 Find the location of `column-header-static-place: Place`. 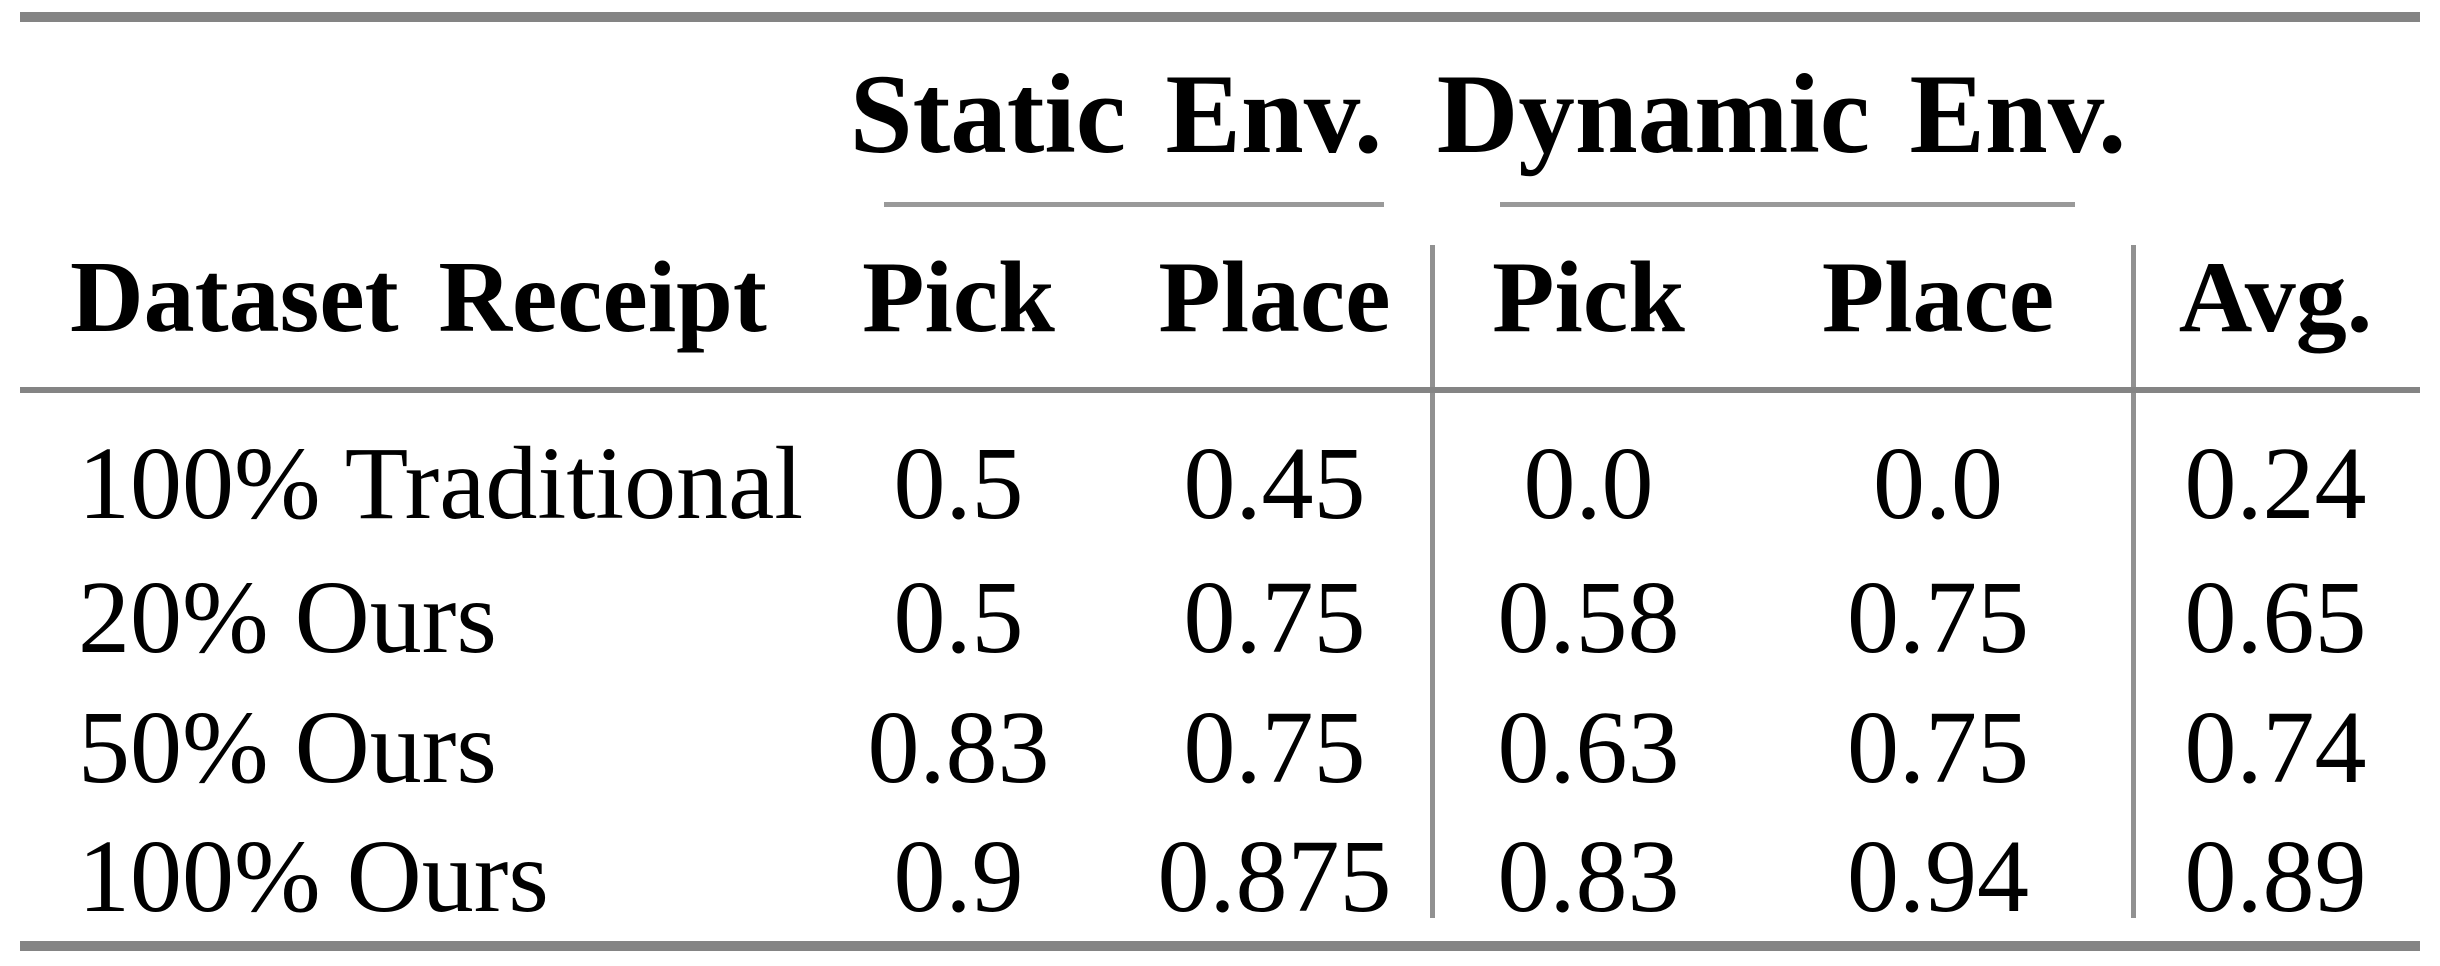

column-header-static-place: Place is located at coordinates (1274, 300).